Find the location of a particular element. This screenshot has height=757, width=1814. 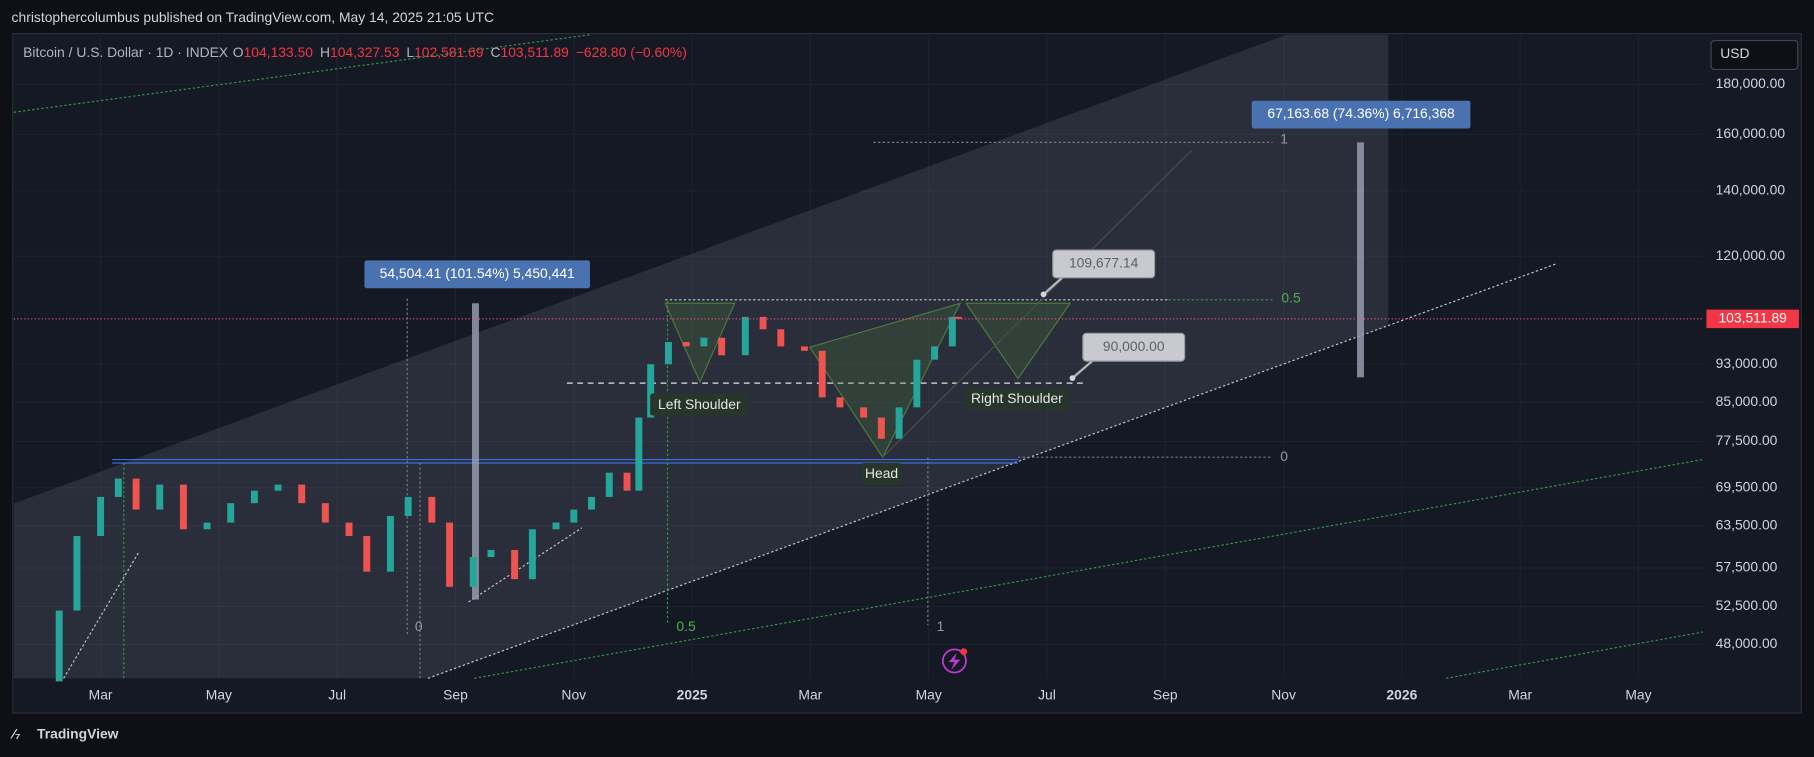

y-tick-label: 52,500.00 is located at coordinates (1747, 605).